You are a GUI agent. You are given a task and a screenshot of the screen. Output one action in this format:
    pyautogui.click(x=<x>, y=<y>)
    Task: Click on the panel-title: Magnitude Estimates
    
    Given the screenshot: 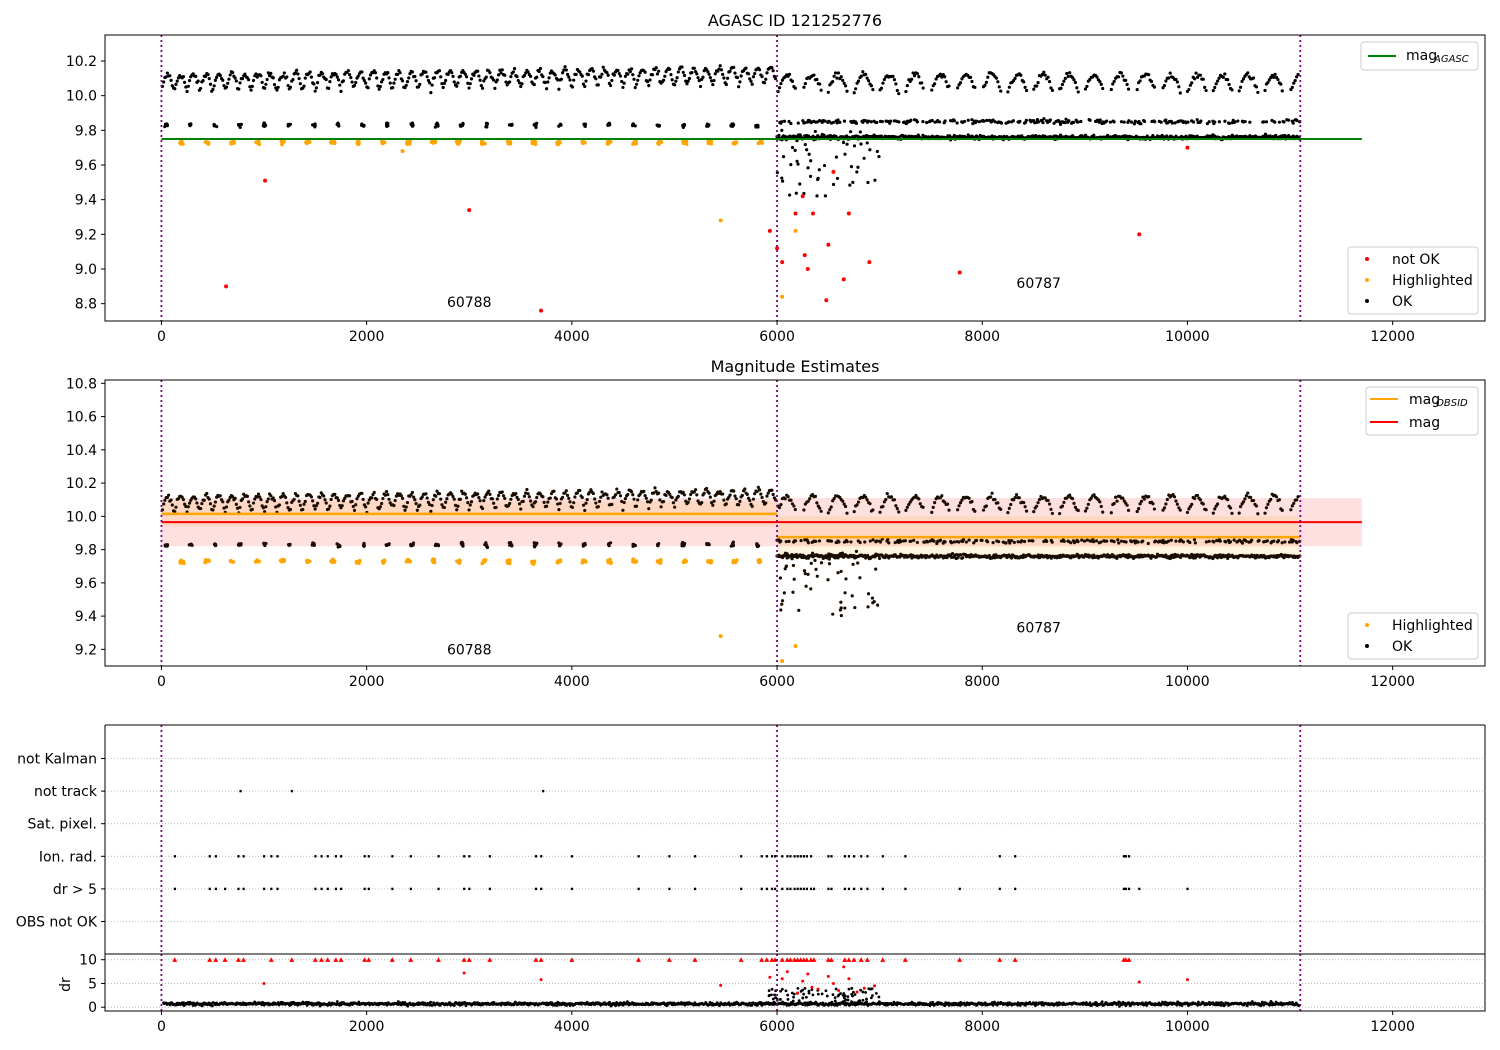 What is the action you would take?
    pyautogui.click(x=795, y=366)
    